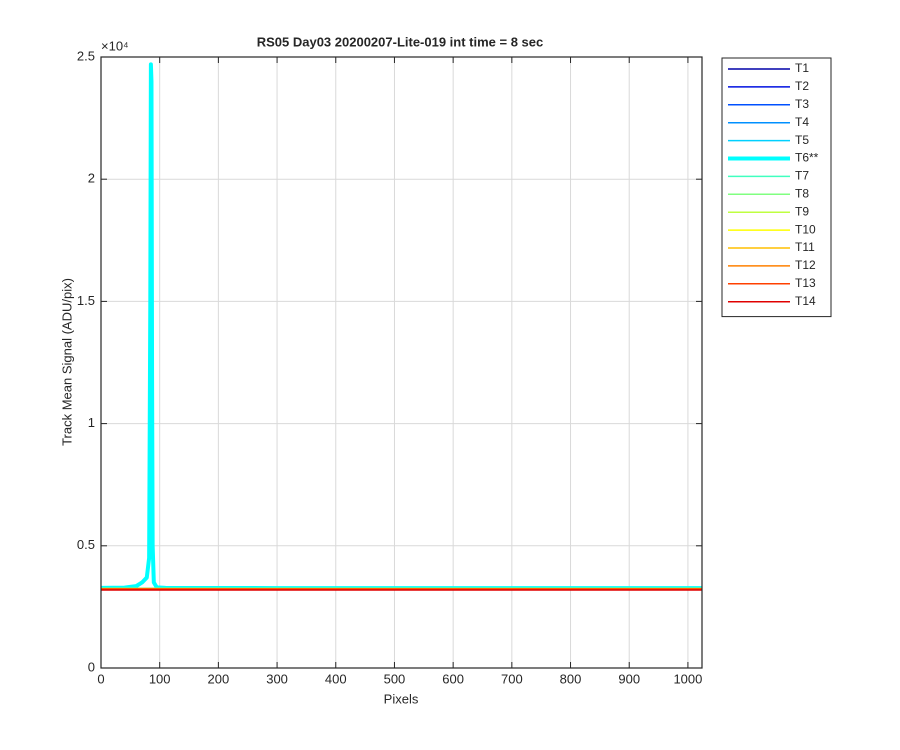  I want to click on legend-label: T13, so click(805, 283).